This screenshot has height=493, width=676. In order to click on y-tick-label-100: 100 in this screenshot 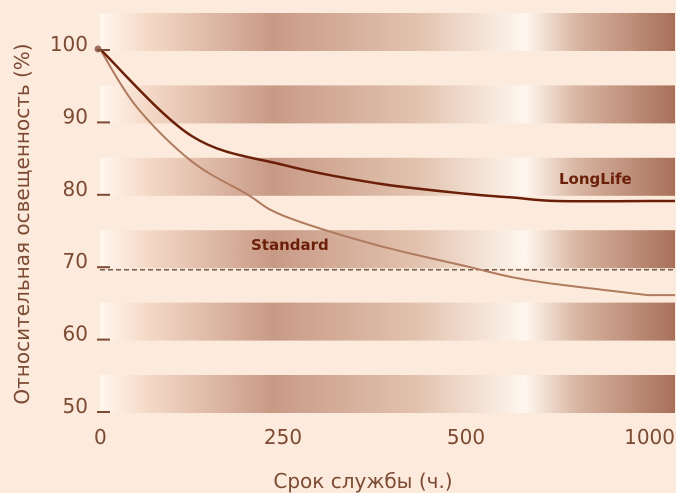, I will do `click(69, 44)`.